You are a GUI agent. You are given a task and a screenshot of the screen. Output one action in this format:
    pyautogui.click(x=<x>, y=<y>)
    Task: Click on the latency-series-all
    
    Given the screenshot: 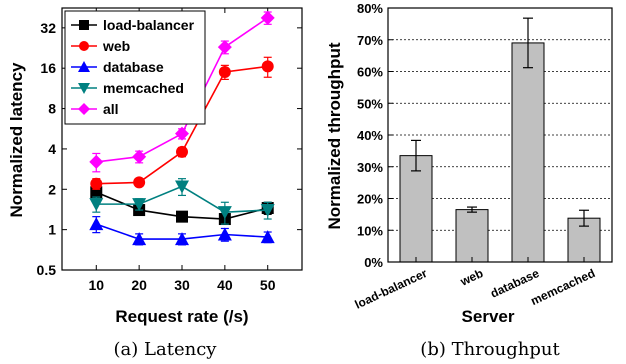 What is the action you would take?
    pyautogui.click(x=182, y=91)
    